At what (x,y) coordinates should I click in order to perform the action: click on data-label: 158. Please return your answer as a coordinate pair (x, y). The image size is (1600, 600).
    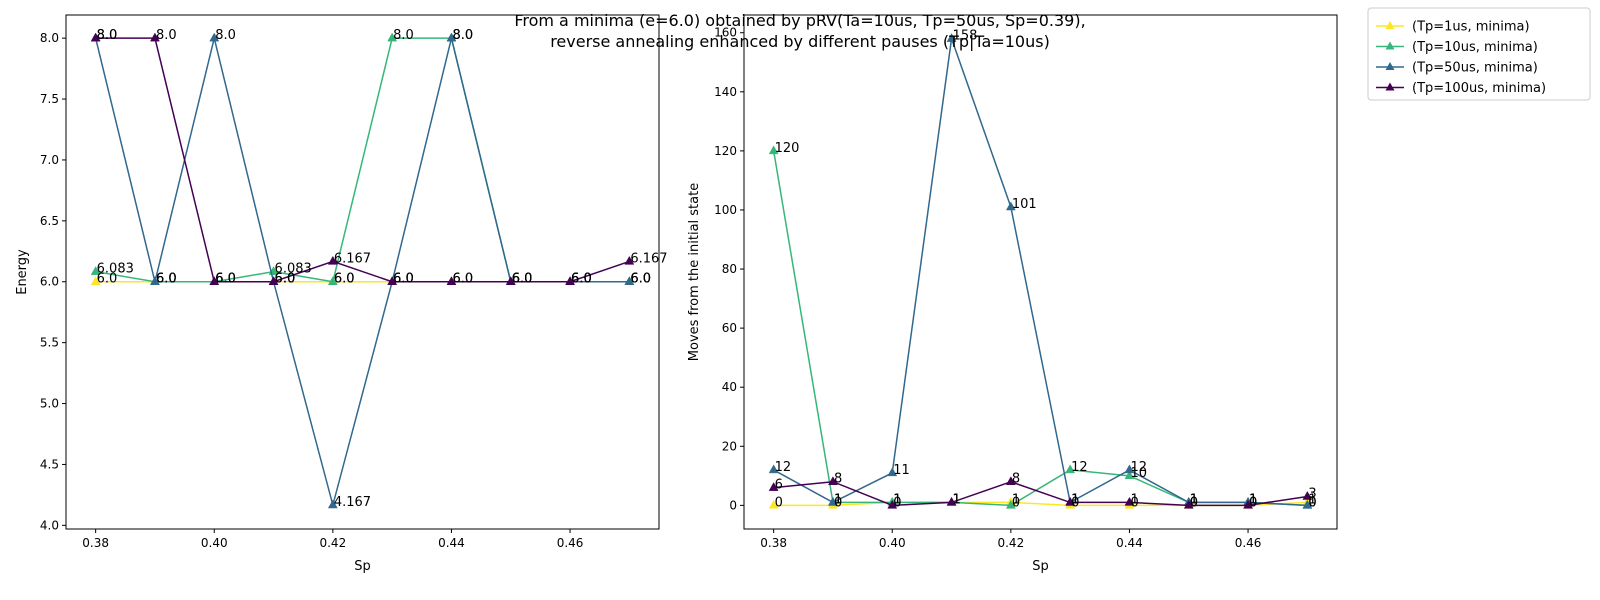
    Looking at the image, I should click on (965, 36).